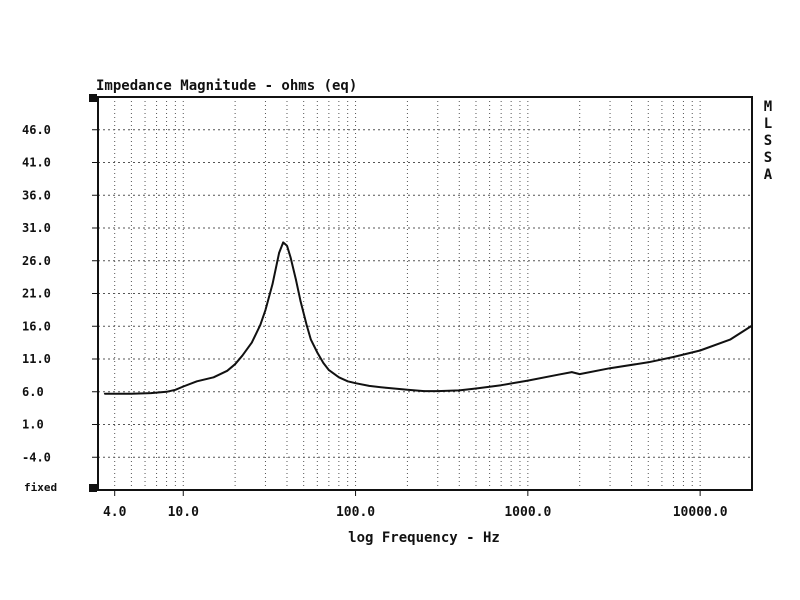  I want to click on x-tick-label: 1000.0, so click(527, 512).